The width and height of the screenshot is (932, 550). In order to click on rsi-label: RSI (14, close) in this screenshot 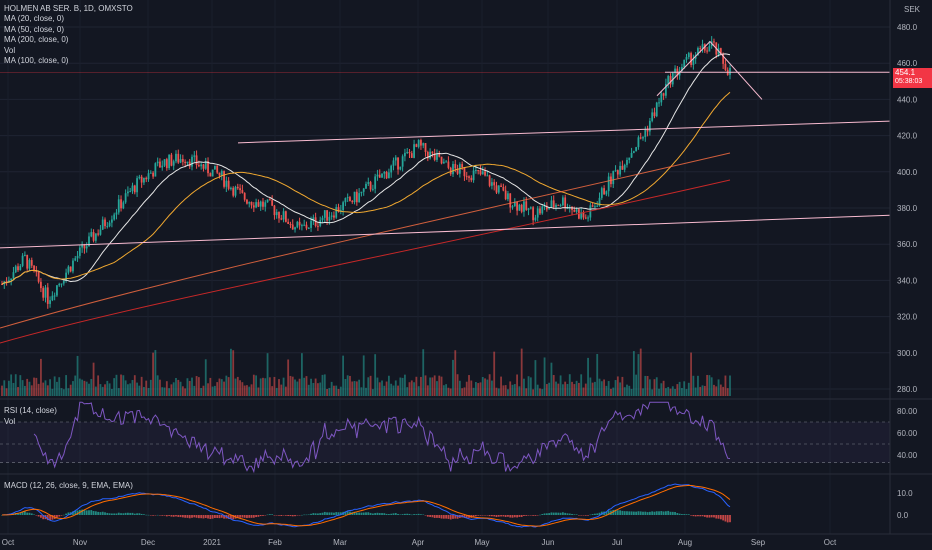, I will do `click(30, 410)`.